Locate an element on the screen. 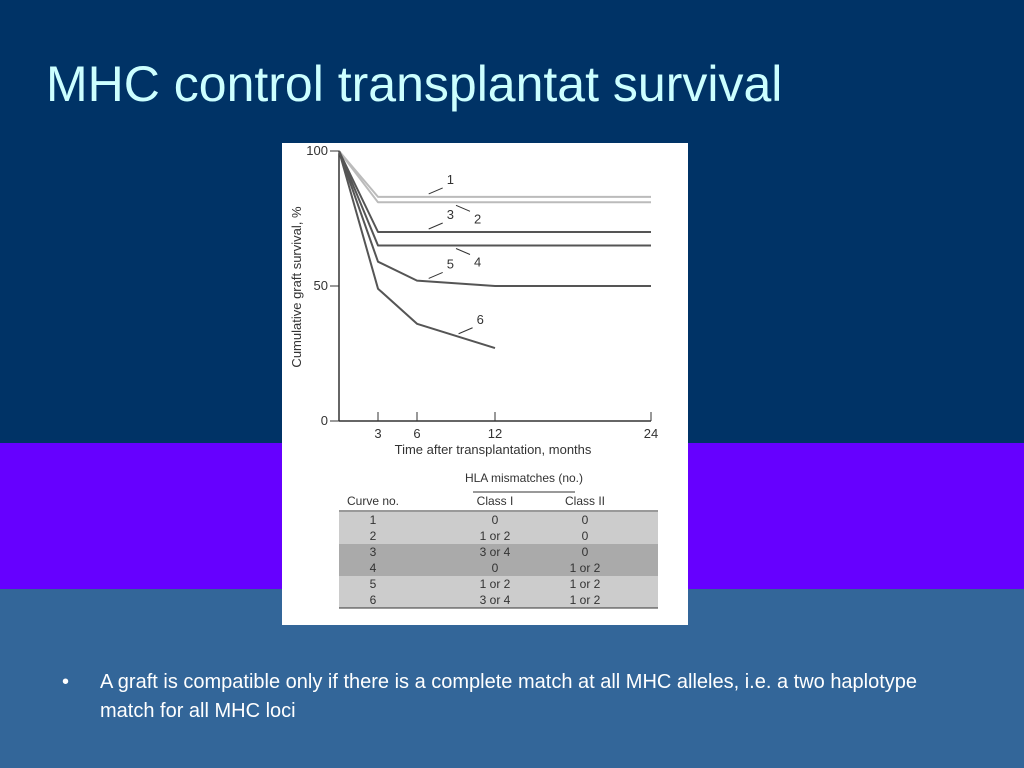 The height and width of the screenshot is (768, 1024). slide-title: MHC control transplantat survival is located at coordinates (414, 84).